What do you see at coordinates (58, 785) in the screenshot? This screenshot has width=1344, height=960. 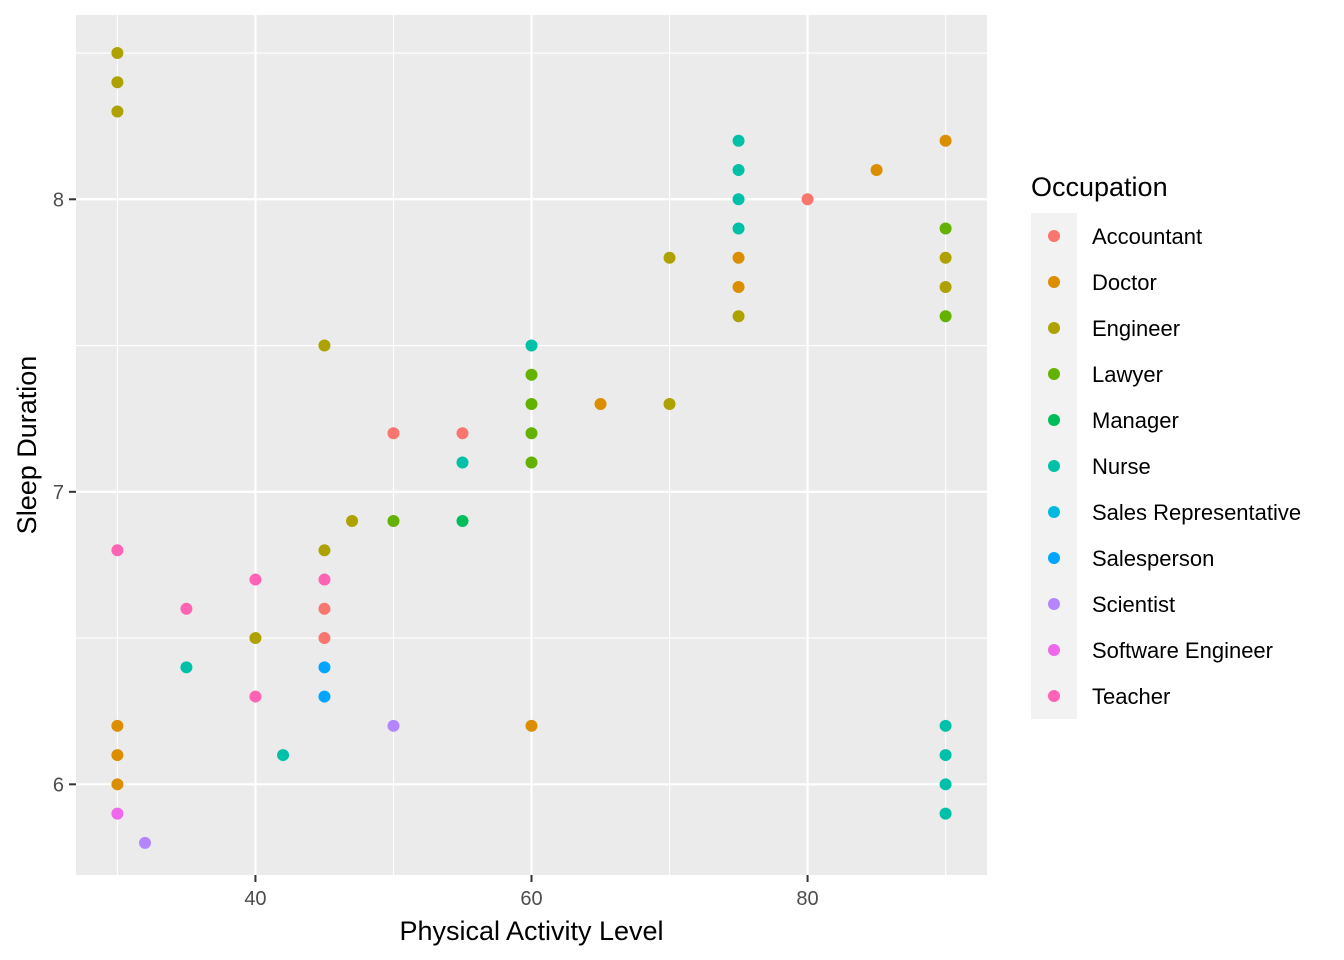 I see `y-tick-label: 6` at bounding box center [58, 785].